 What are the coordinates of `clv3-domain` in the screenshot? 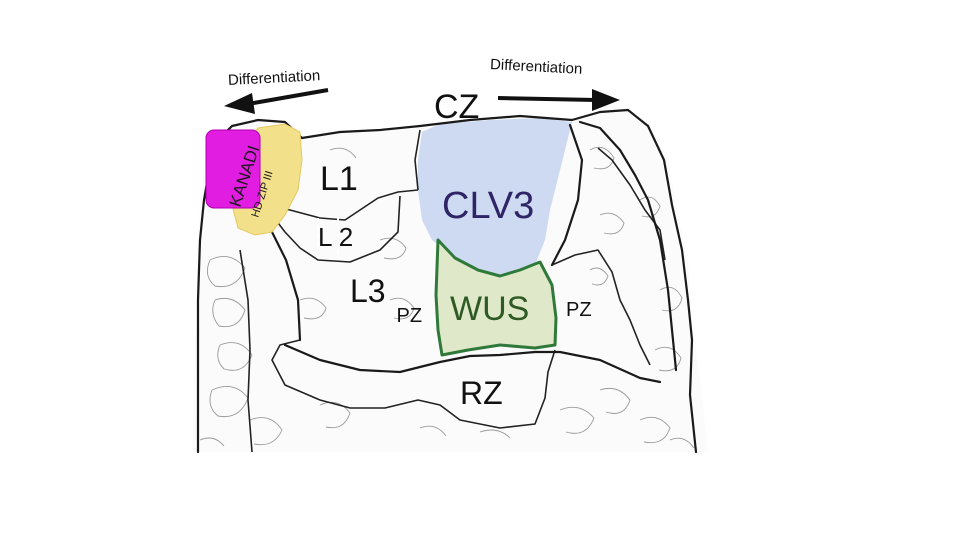 It's located at (495, 196).